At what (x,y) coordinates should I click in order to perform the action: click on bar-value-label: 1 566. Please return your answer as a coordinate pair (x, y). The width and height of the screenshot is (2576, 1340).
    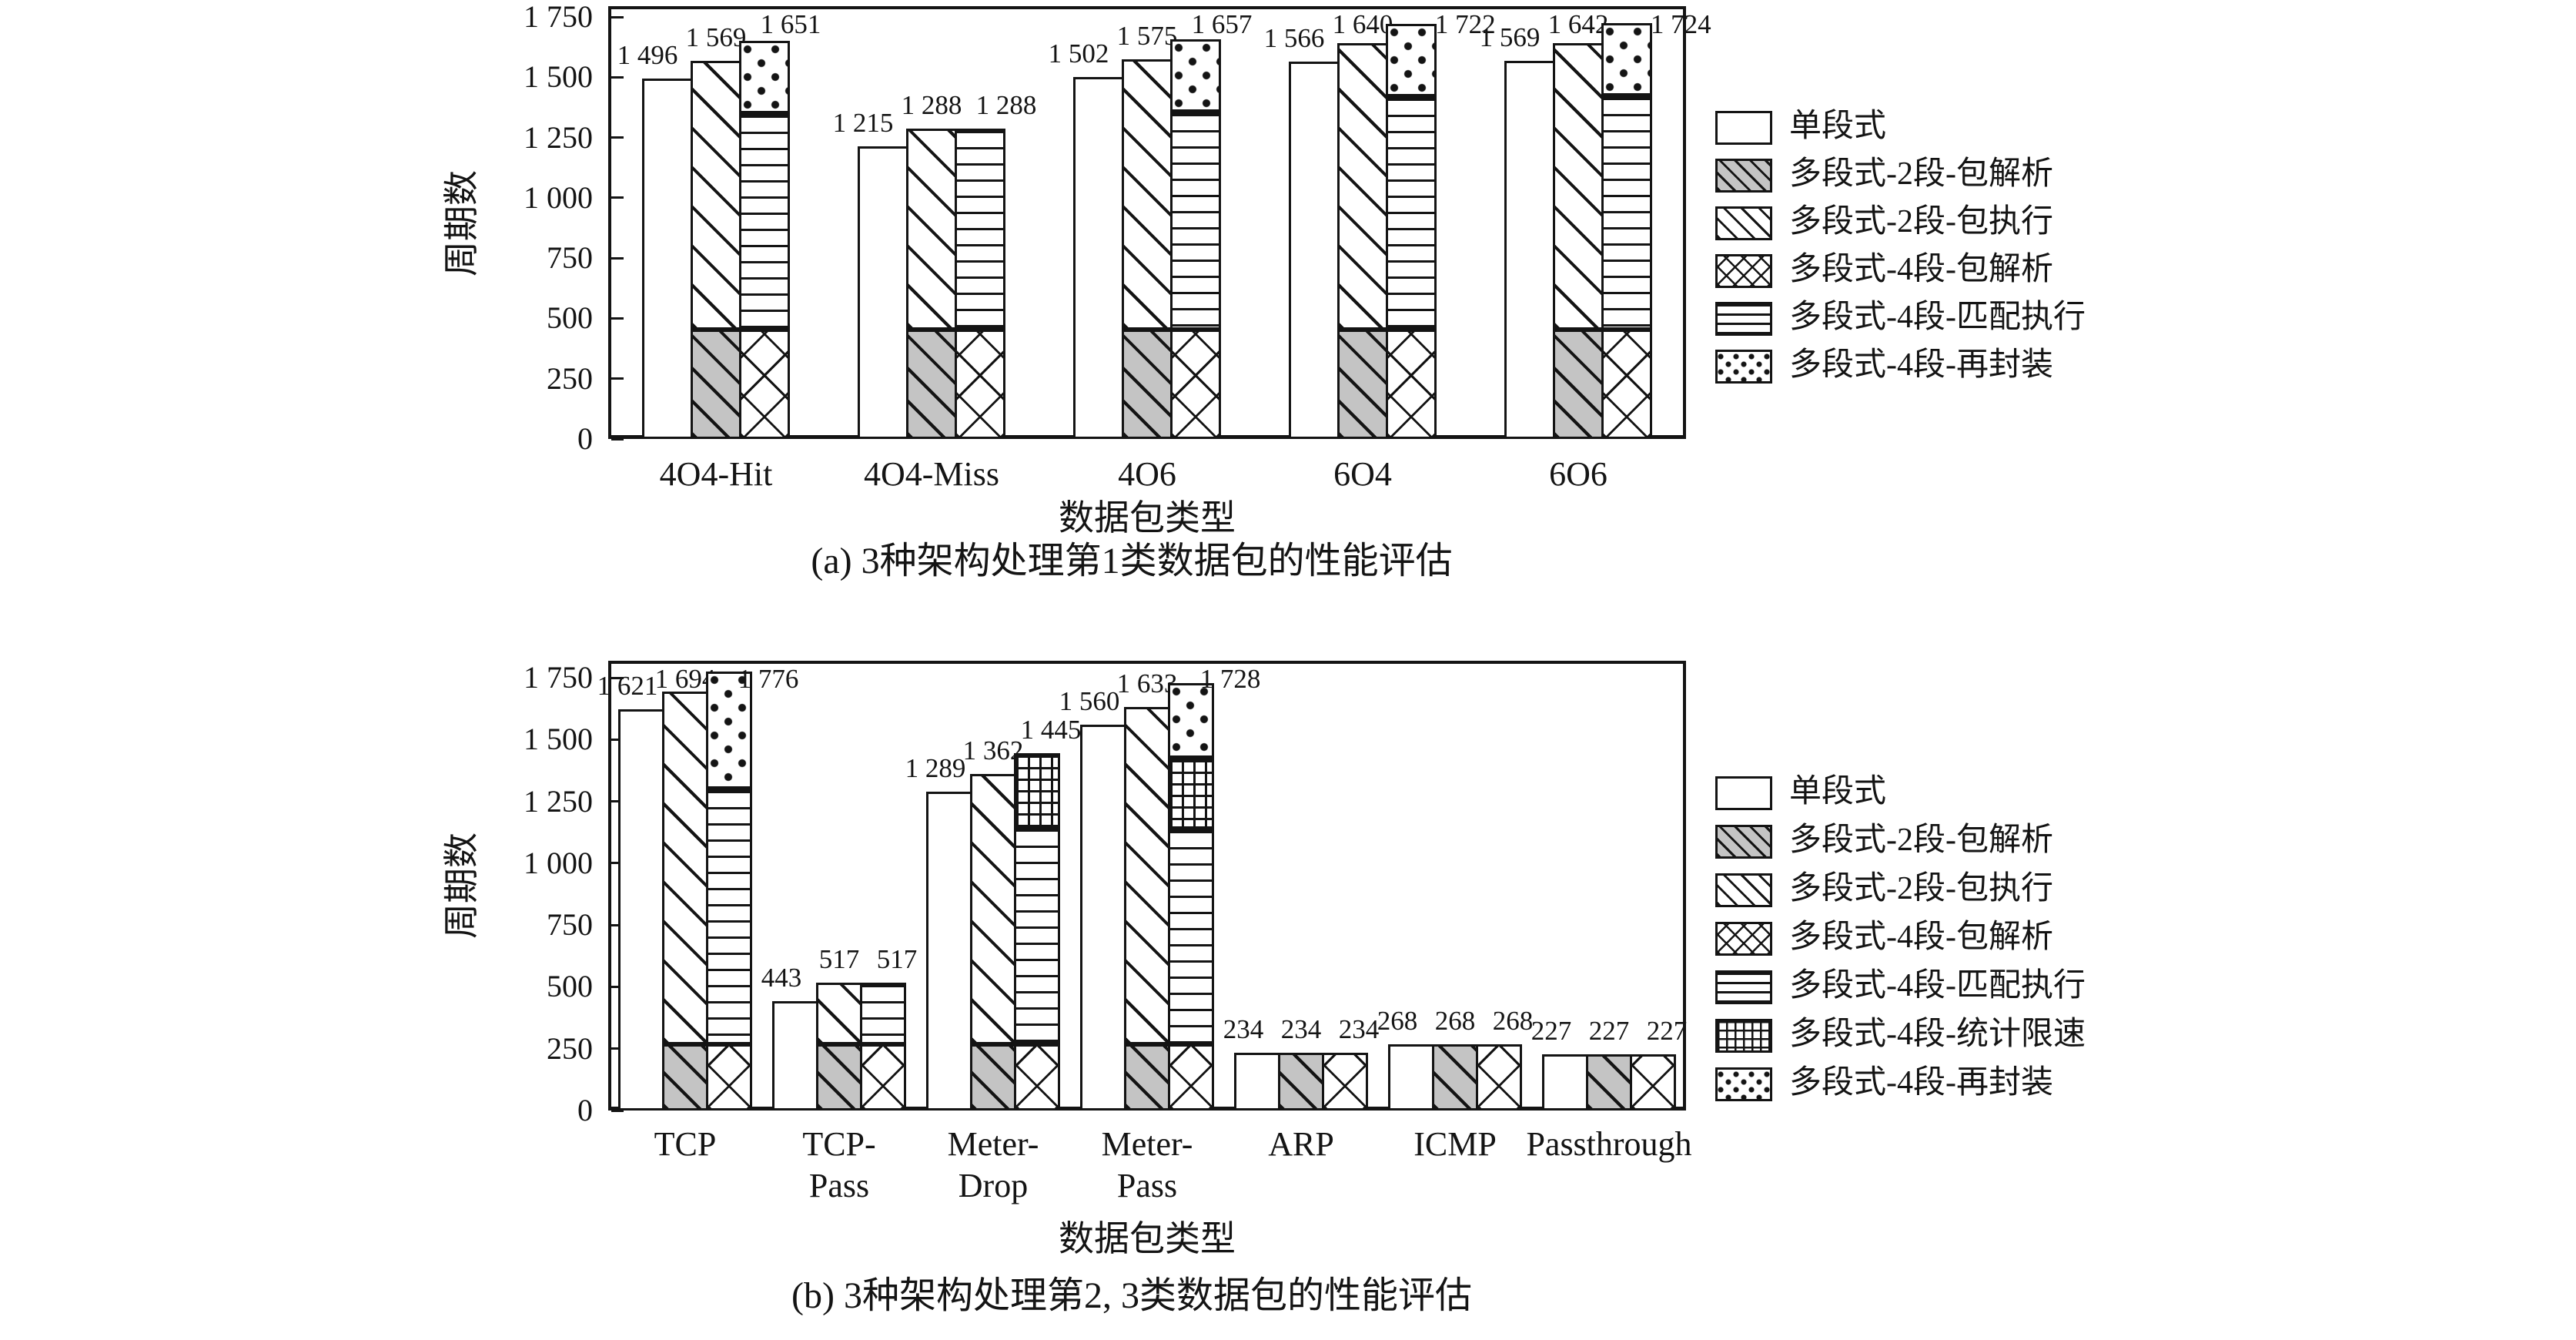
    Looking at the image, I should click on (1294, 37).